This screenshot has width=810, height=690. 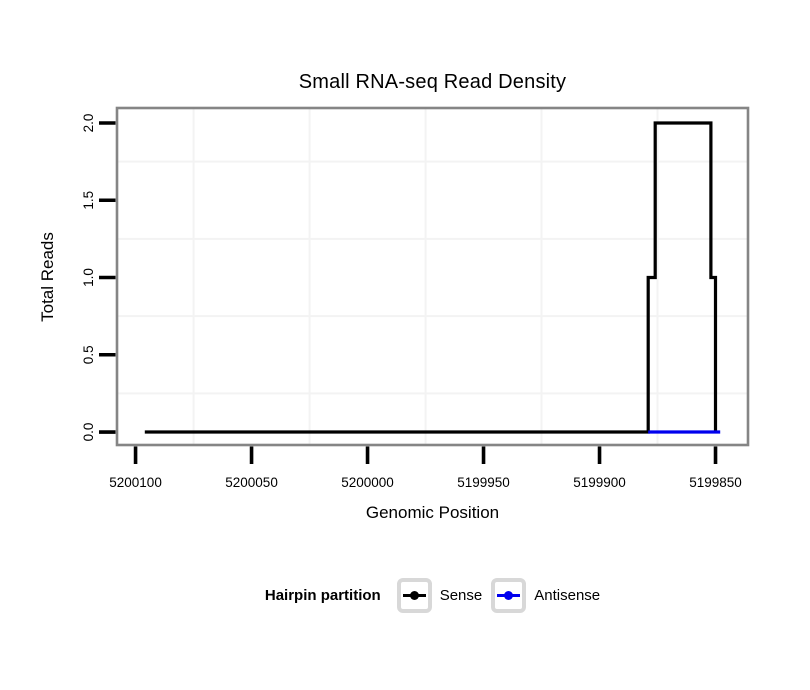 I want to click on y-axis-title: Total Reads, so click(x=47, y=277).